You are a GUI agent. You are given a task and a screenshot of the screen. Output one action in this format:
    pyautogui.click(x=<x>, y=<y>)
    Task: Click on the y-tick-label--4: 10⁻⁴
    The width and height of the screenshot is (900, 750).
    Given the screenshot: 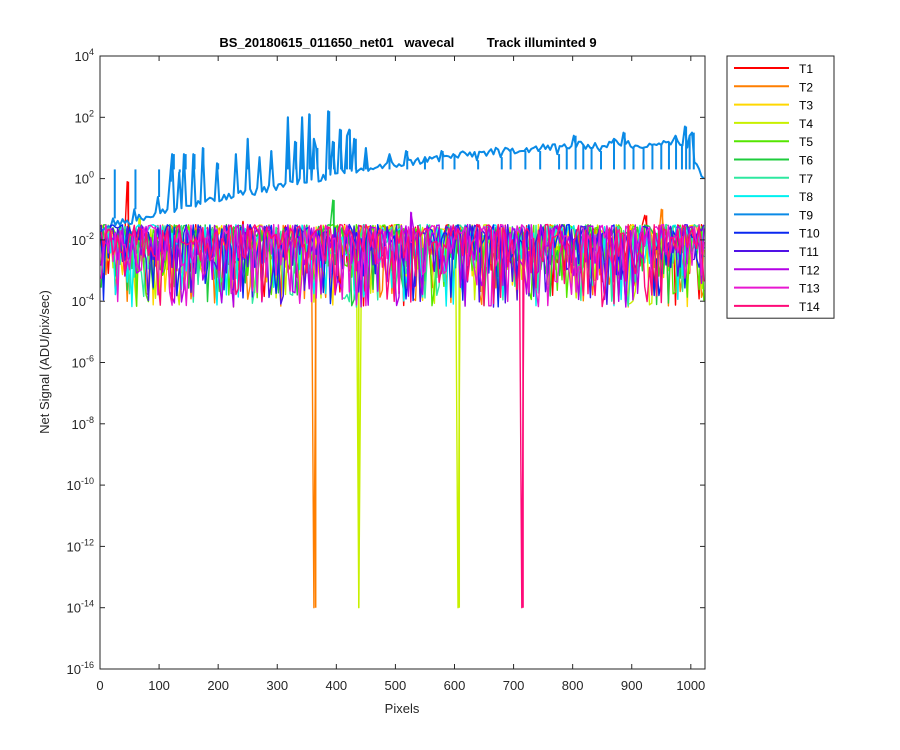 What is the action you would take?
    pyautogui.click(x=83, y=300)
    